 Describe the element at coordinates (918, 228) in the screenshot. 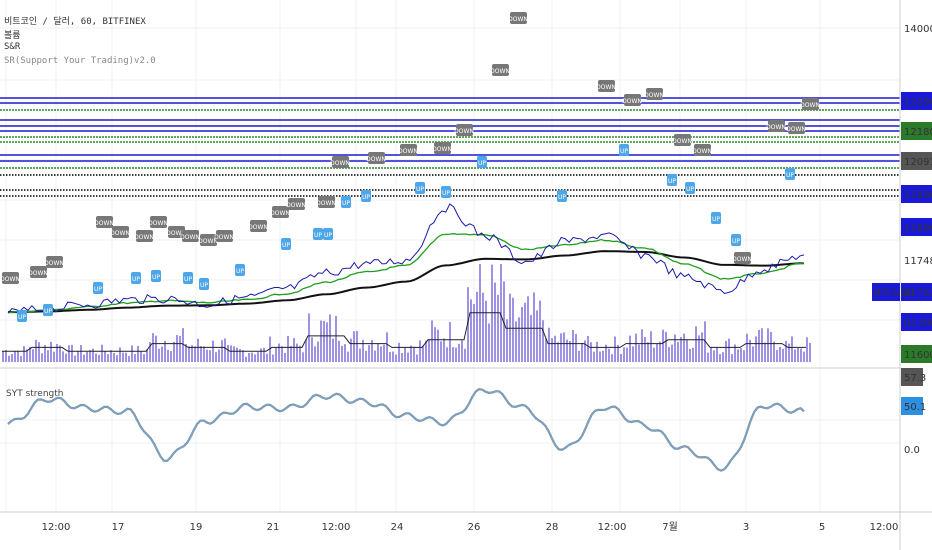

I see `price-level-label: 11806.4` at that location.